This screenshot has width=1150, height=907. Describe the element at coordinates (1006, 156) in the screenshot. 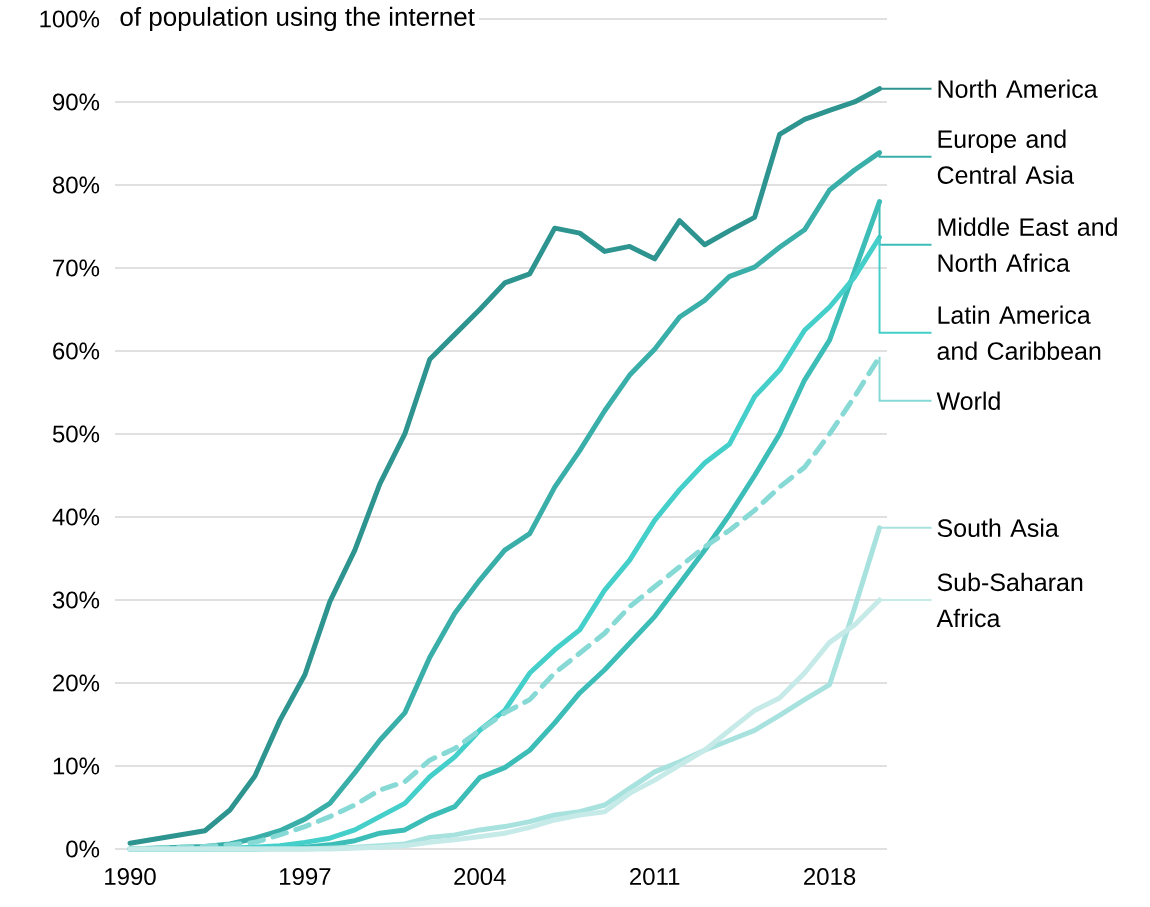

I see `legend-label: Europe and Central Asia` at that location.